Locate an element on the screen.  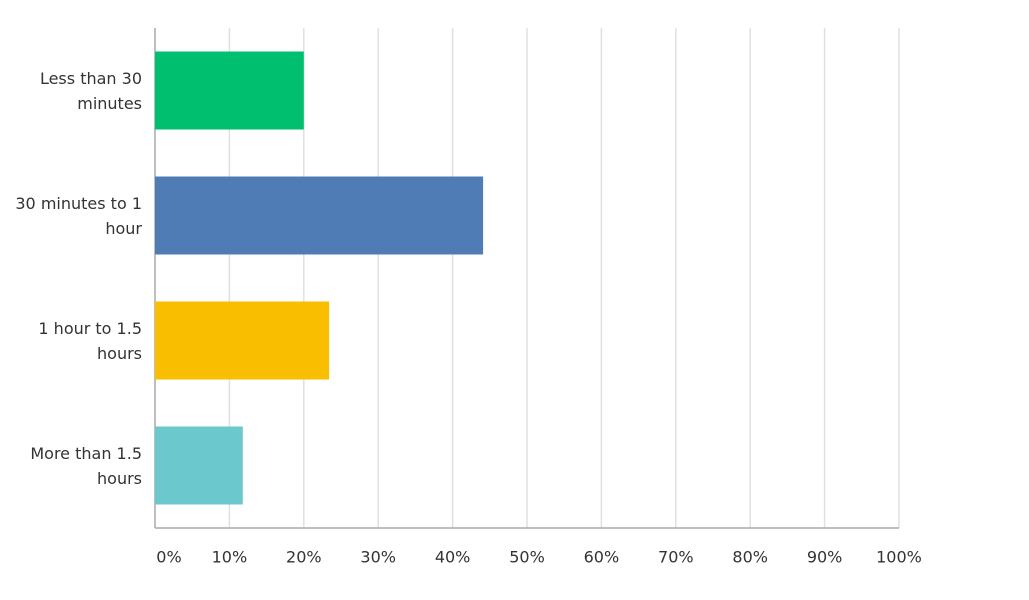
y-tick-label: 30 minutes to 1 hour is located at coordinates (78, 215).